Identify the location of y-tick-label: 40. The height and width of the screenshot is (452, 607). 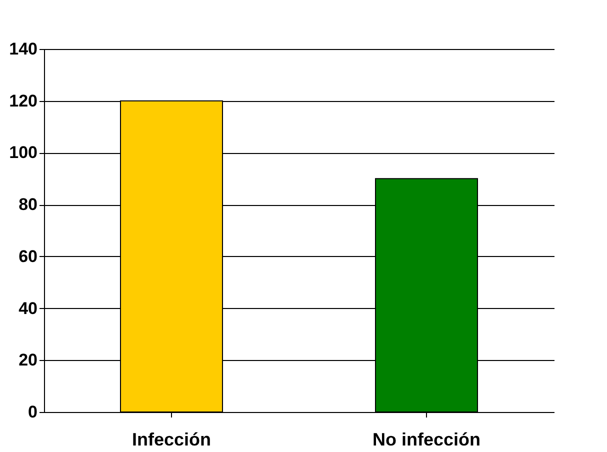
(28, 308).